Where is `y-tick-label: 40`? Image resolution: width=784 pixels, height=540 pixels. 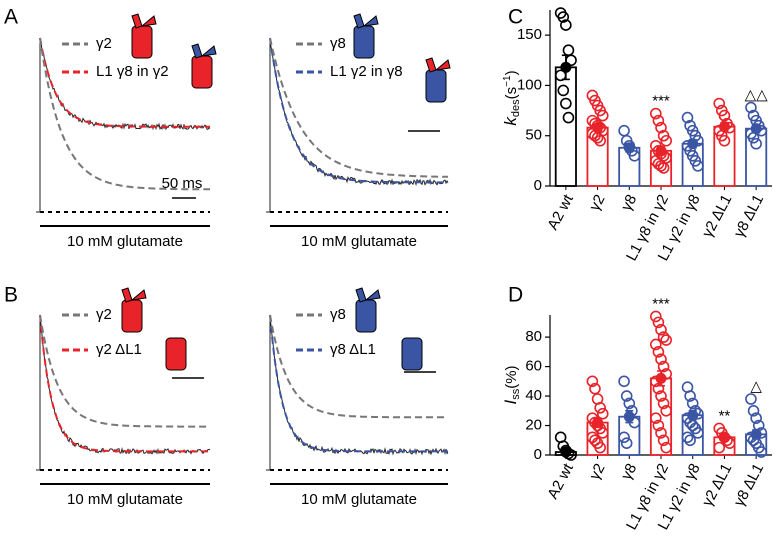
y-tick-label: 40 is located at coordinates (533, 395).